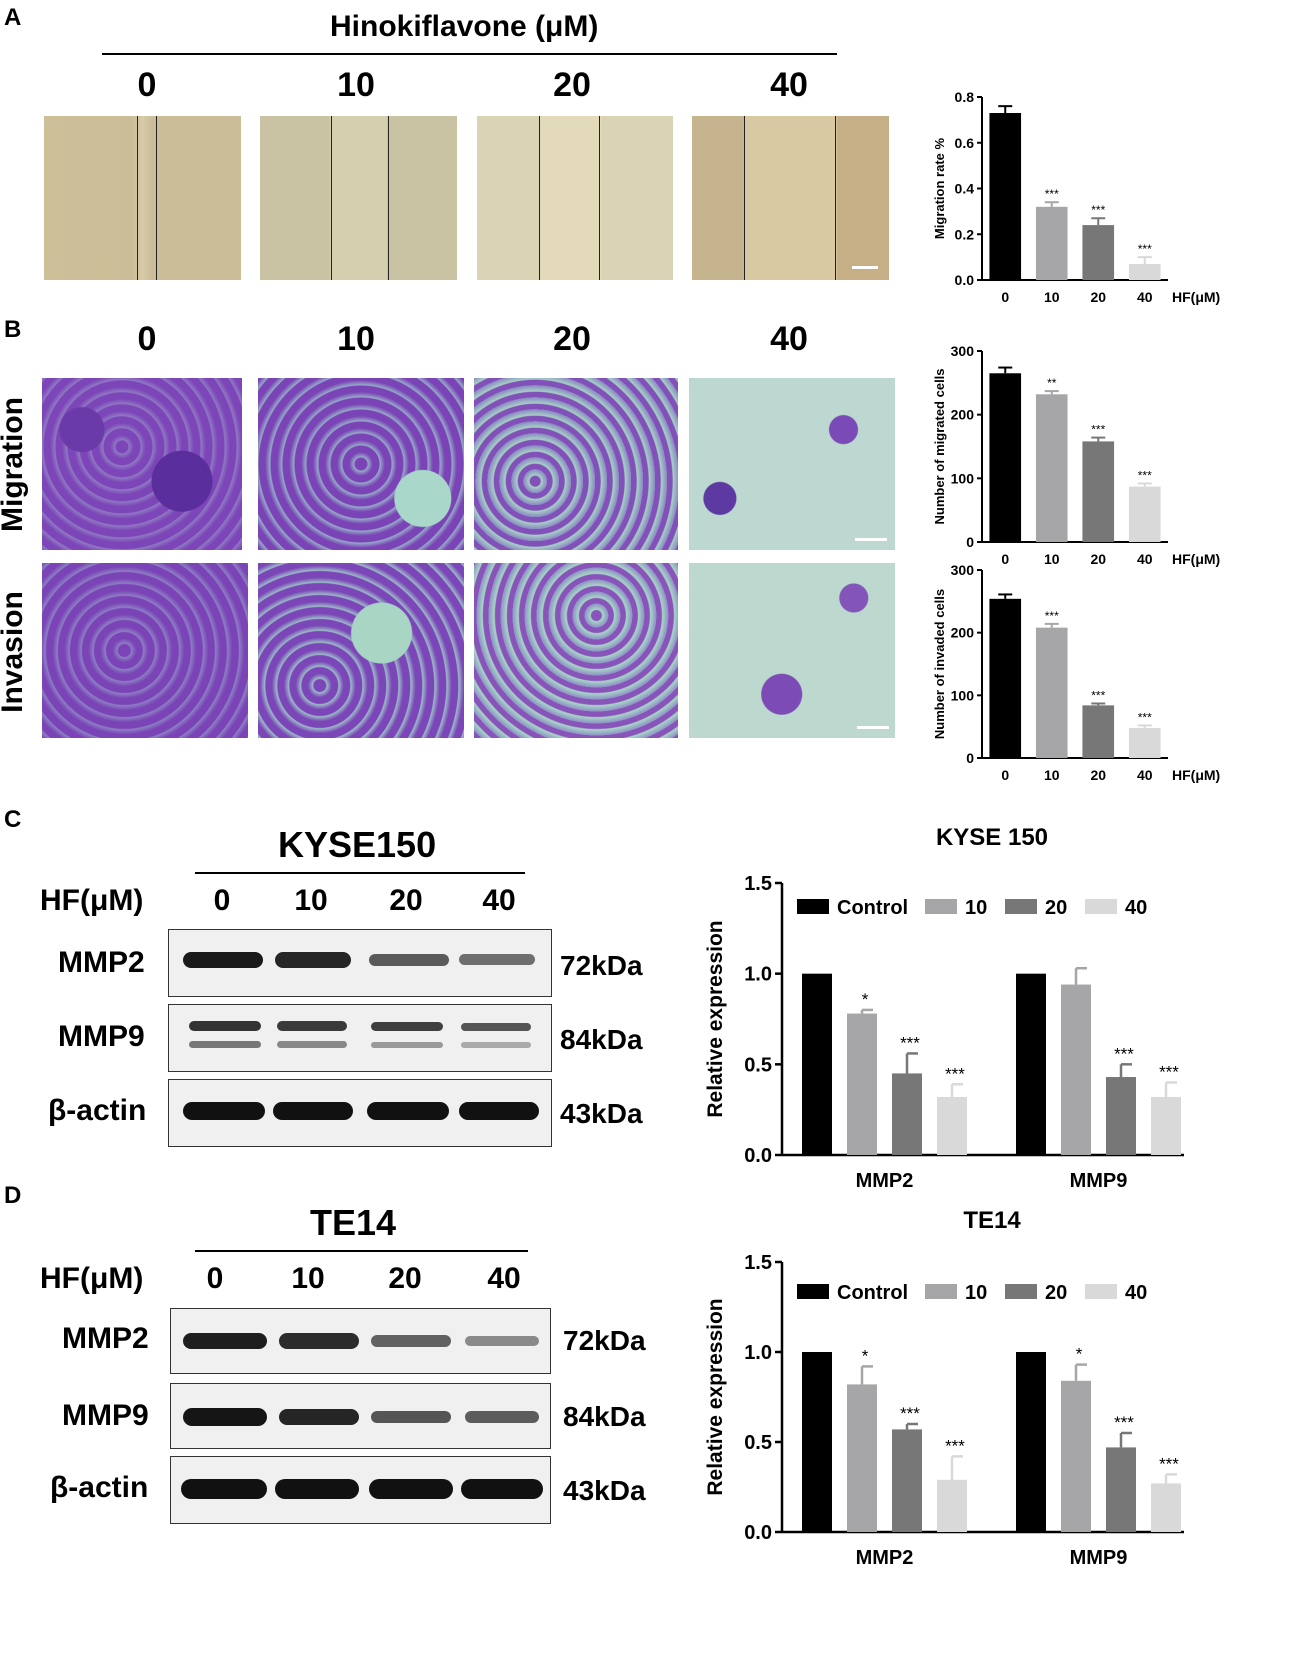  Describe the element at coordinates (572, 339) in the screenshot. I see `dose-label: 20` at that location.